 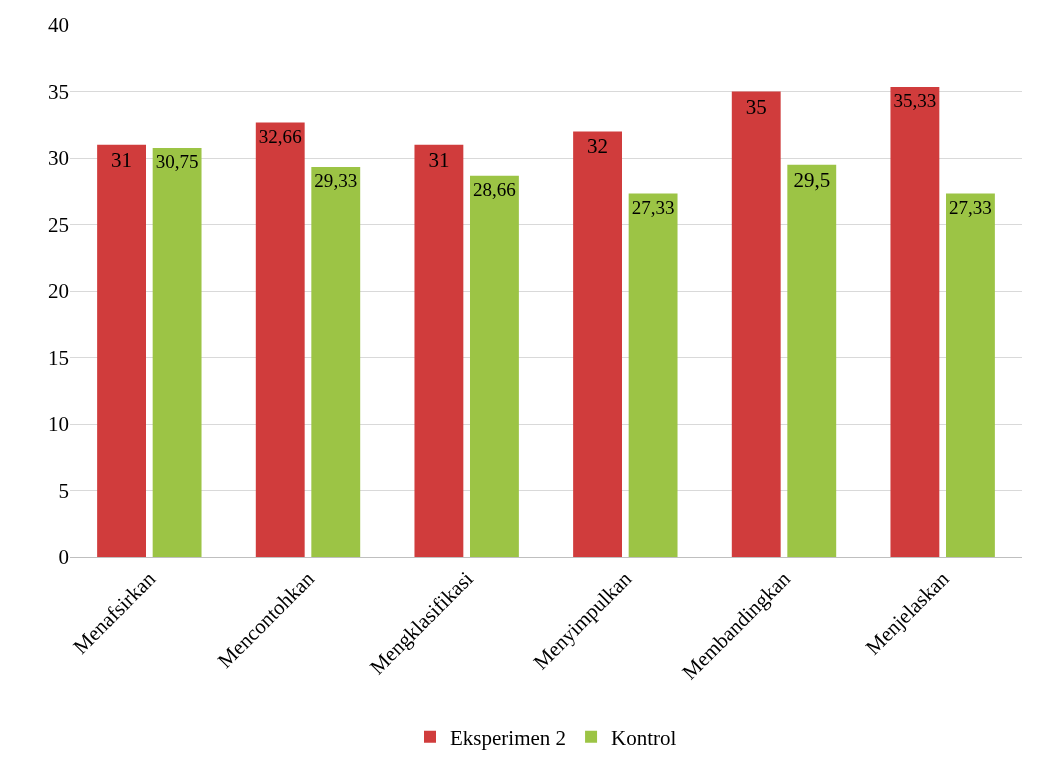 What do you see at coordinates (58, 224) in the screenshot?
I see `y-tick-label: 25` at bounding box center [58, 224].